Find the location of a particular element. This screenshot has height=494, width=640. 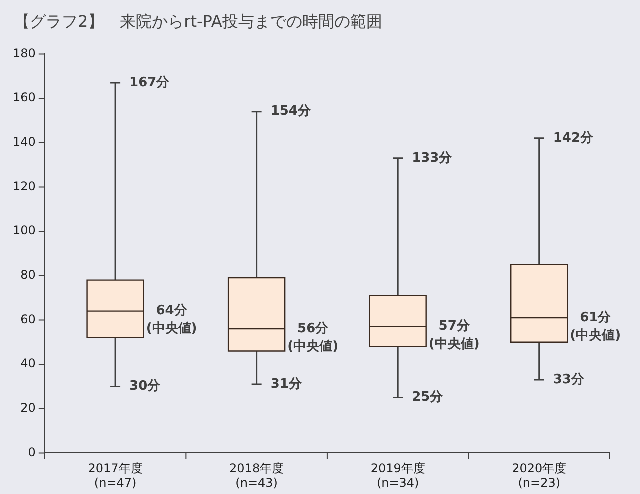

annotation: 61分 (中央値) is located at coordinates (596, 327).